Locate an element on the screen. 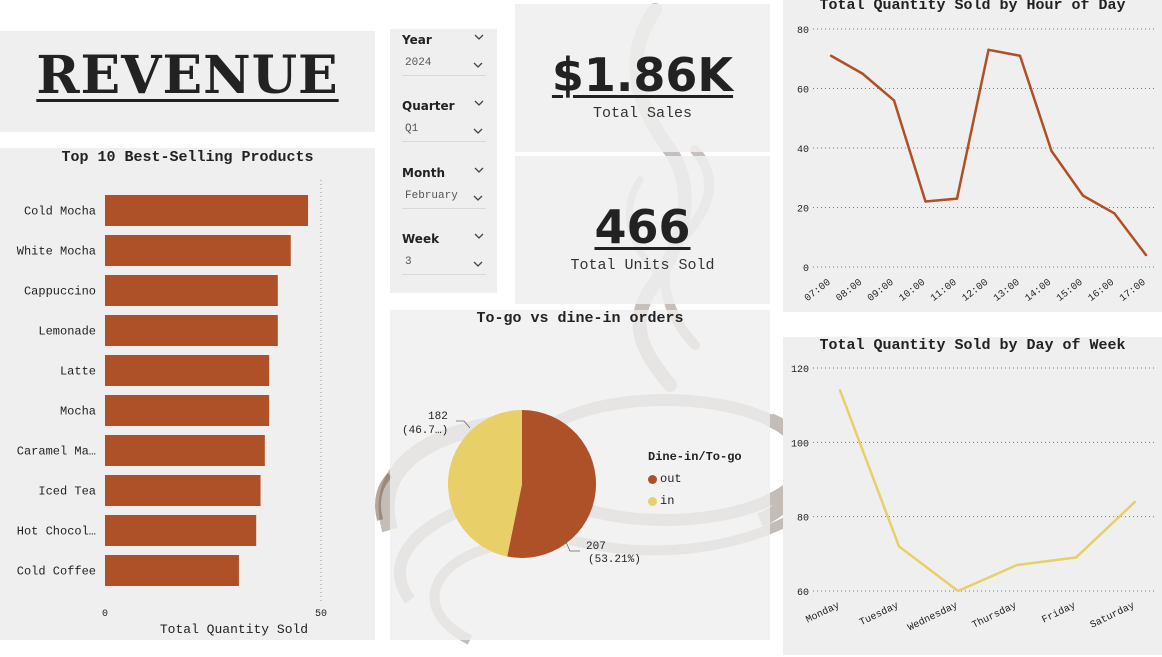  x-tick-label: 07:00 is located at coordinates (818, 290).